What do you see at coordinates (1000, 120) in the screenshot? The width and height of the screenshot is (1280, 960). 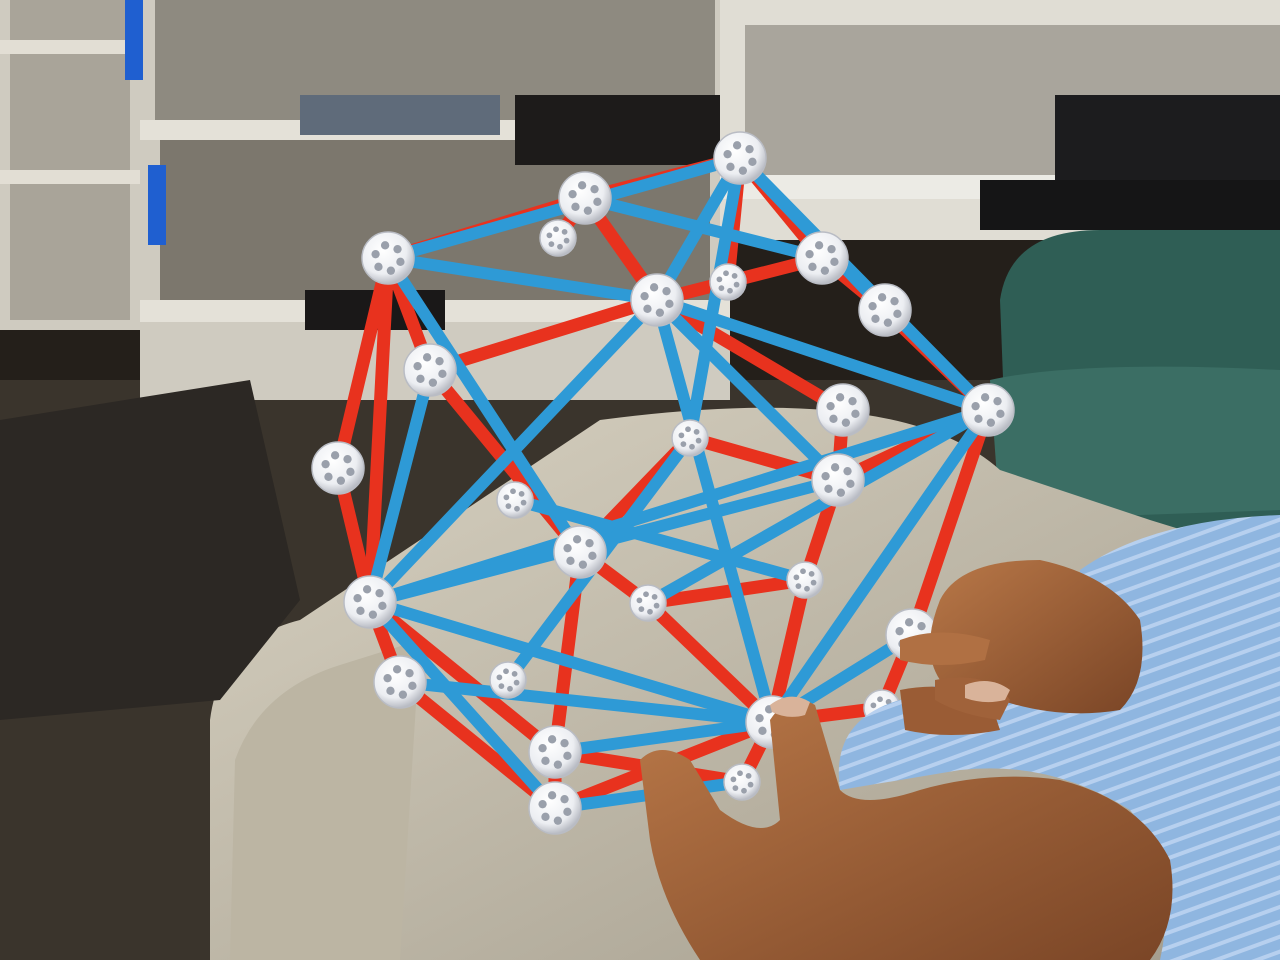 I see `right-shelf` at bounding box center [1000, 120].